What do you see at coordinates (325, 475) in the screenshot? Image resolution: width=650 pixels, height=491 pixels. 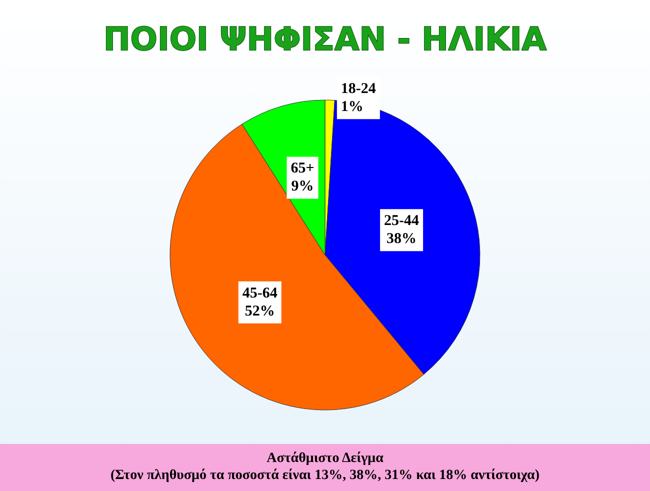 I see `text: (Στον πληθυσμό τα ποσοστά είναι 13%, 38%, 31% και 18% αντίστοιχα)` at bounding box center [325, 475].